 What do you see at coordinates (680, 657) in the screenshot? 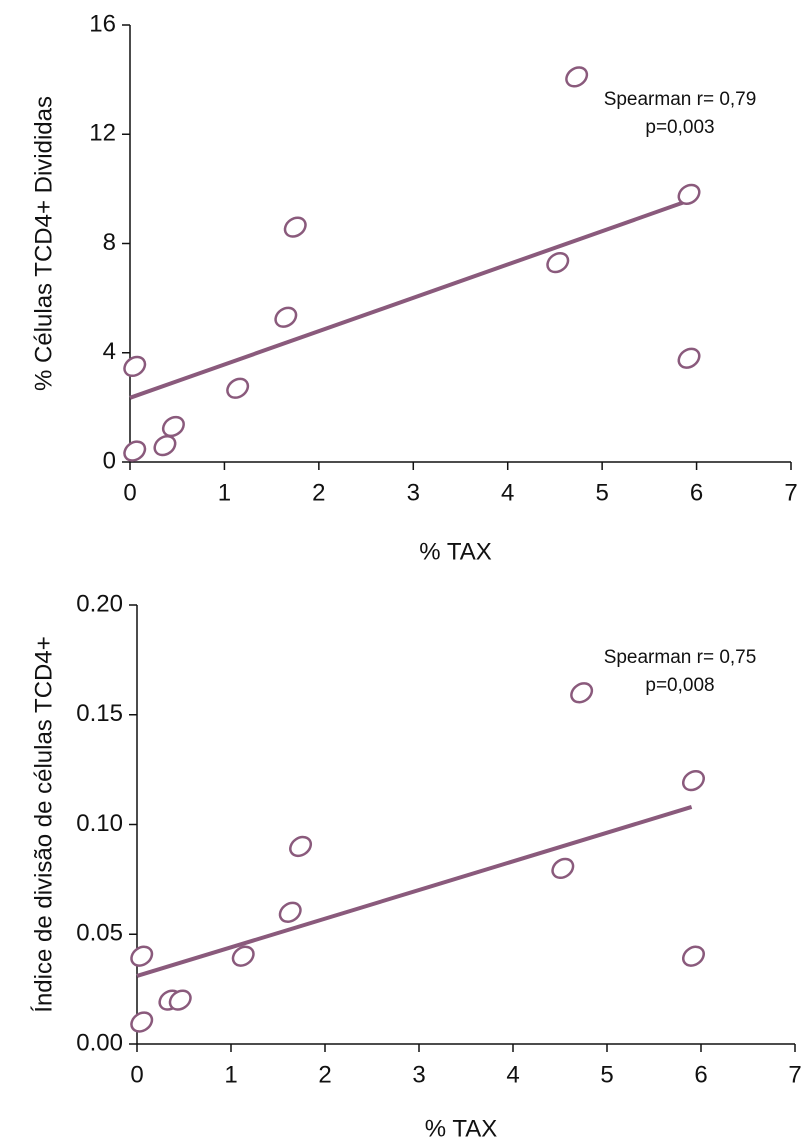
I see `annotation: Spearman r= 0,75` at bounding box center [680, 657].